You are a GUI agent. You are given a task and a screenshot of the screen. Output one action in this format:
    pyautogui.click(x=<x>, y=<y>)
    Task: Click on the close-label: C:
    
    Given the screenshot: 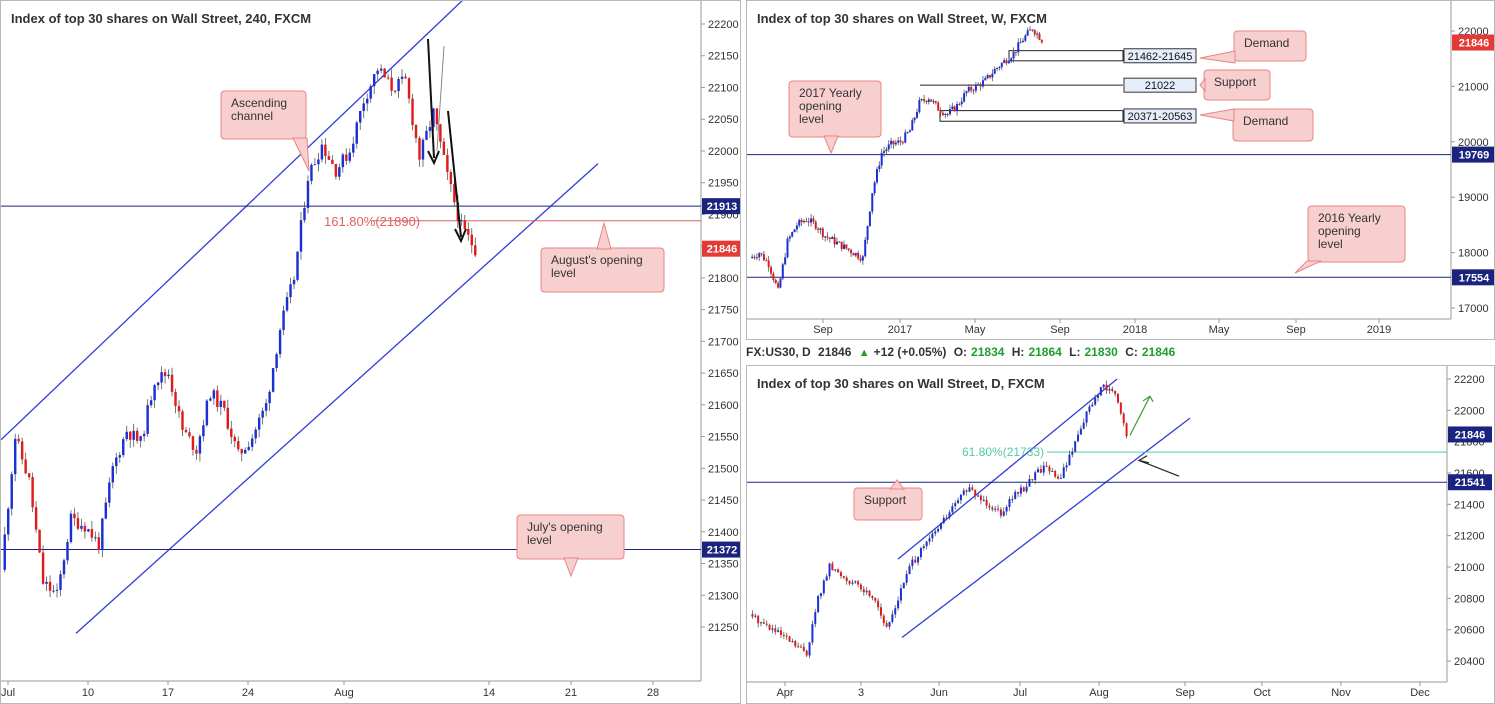 What is the action you would take?
    pyautogui.click(x=1131, y=352)
    